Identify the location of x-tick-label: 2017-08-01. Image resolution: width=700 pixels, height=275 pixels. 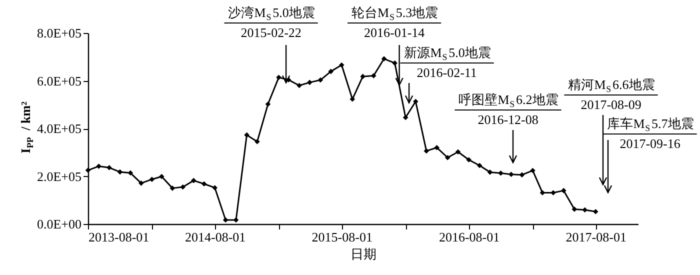
(596, 237).